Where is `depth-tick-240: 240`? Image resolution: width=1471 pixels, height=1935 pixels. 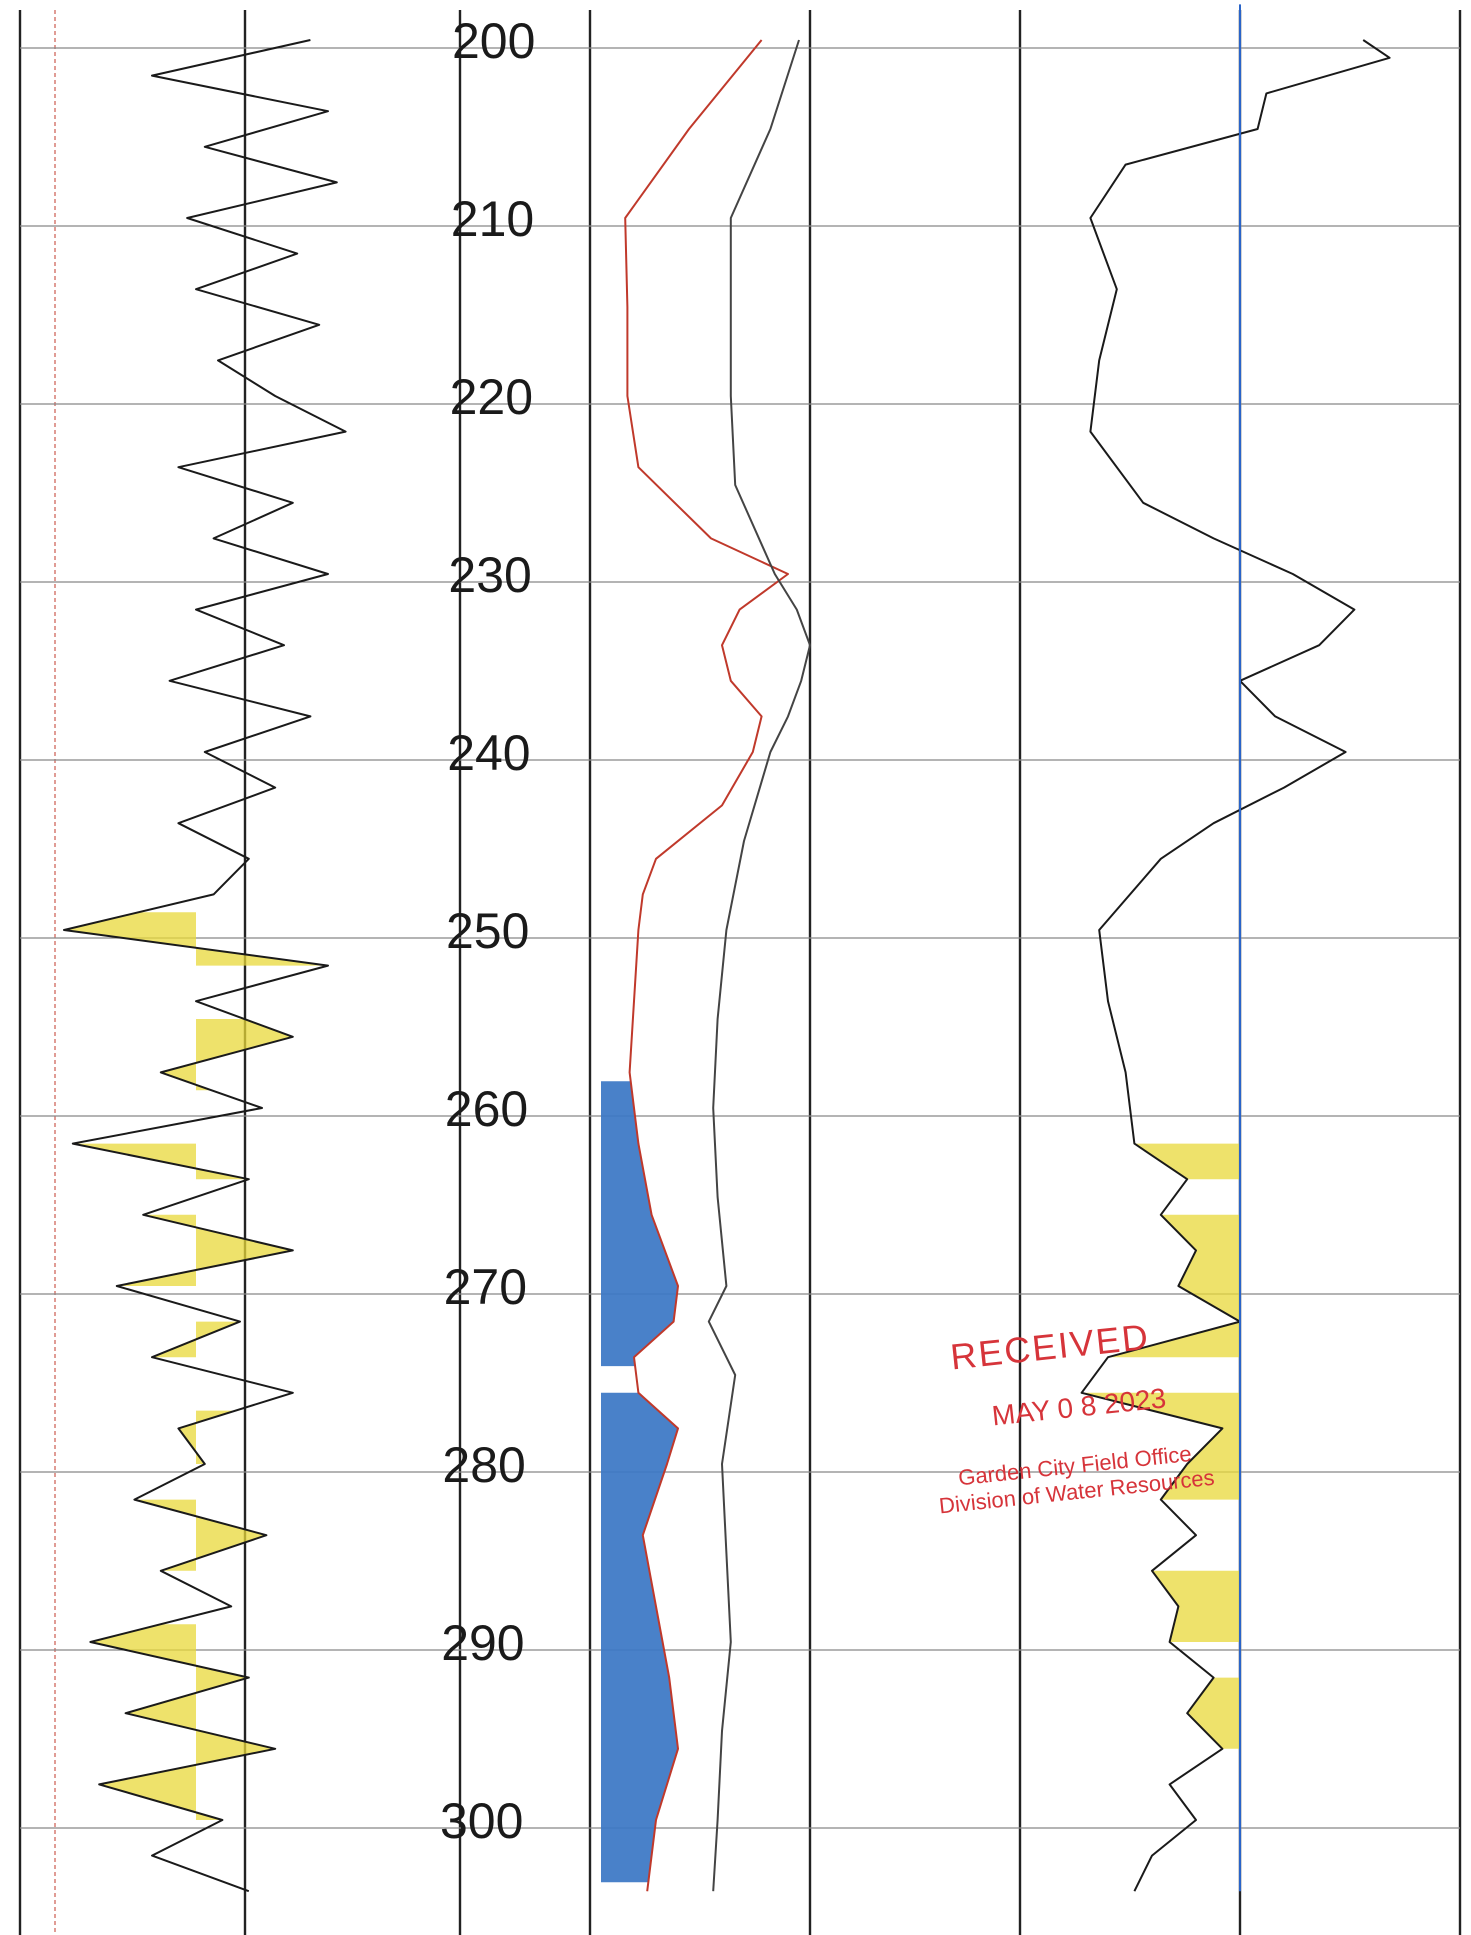
depth-tick-240: 240 is located at coordinates (488, 753).